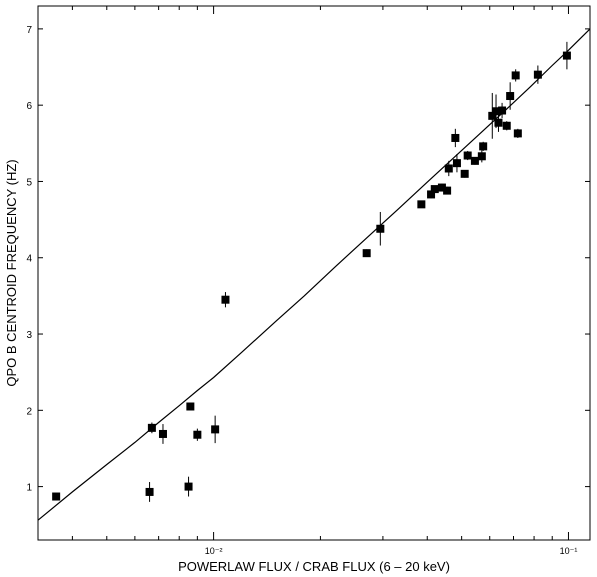  Describe the element at coordinates (29, 30) in the screenshot. I see `y-tick-label: 7` at that location.